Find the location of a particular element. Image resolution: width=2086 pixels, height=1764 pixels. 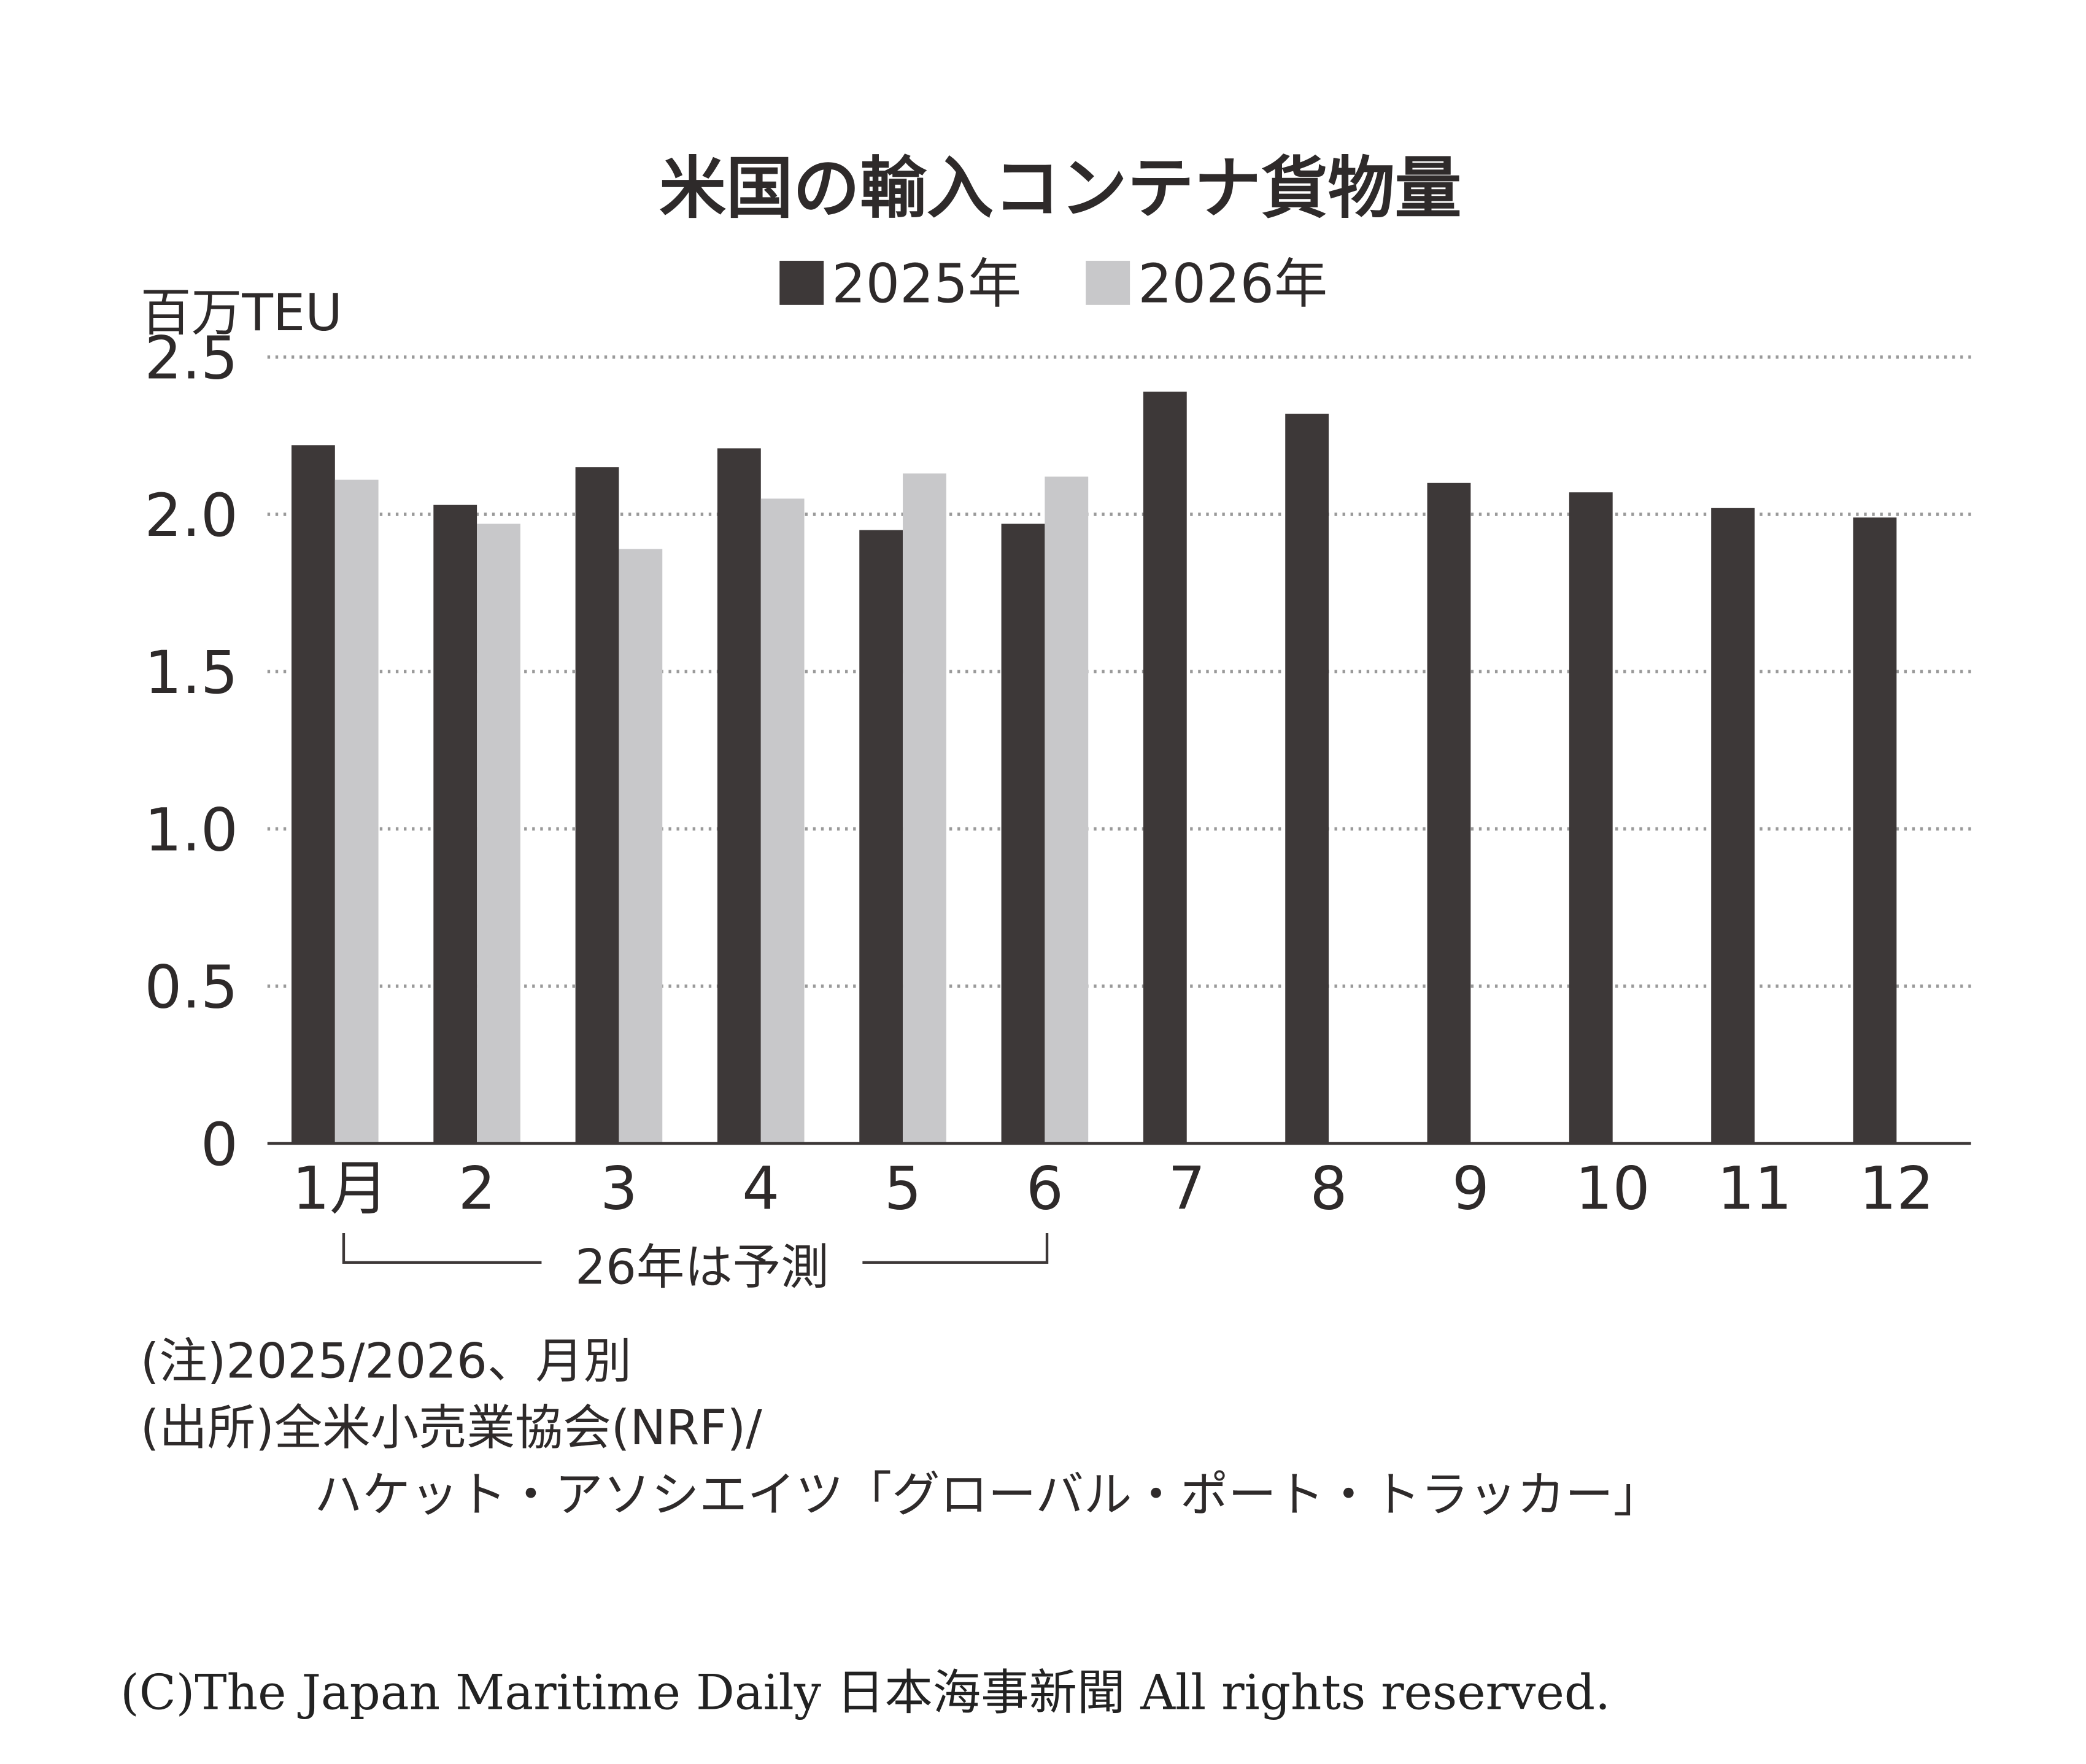

bar-2025年-1月 is located at coordinates (313, 794).